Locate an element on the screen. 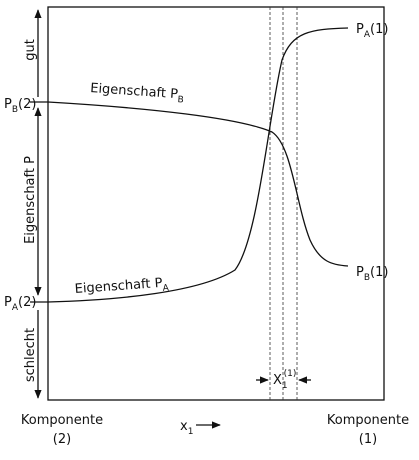  point-label: PB(2) is located at coordinates (20, 106).